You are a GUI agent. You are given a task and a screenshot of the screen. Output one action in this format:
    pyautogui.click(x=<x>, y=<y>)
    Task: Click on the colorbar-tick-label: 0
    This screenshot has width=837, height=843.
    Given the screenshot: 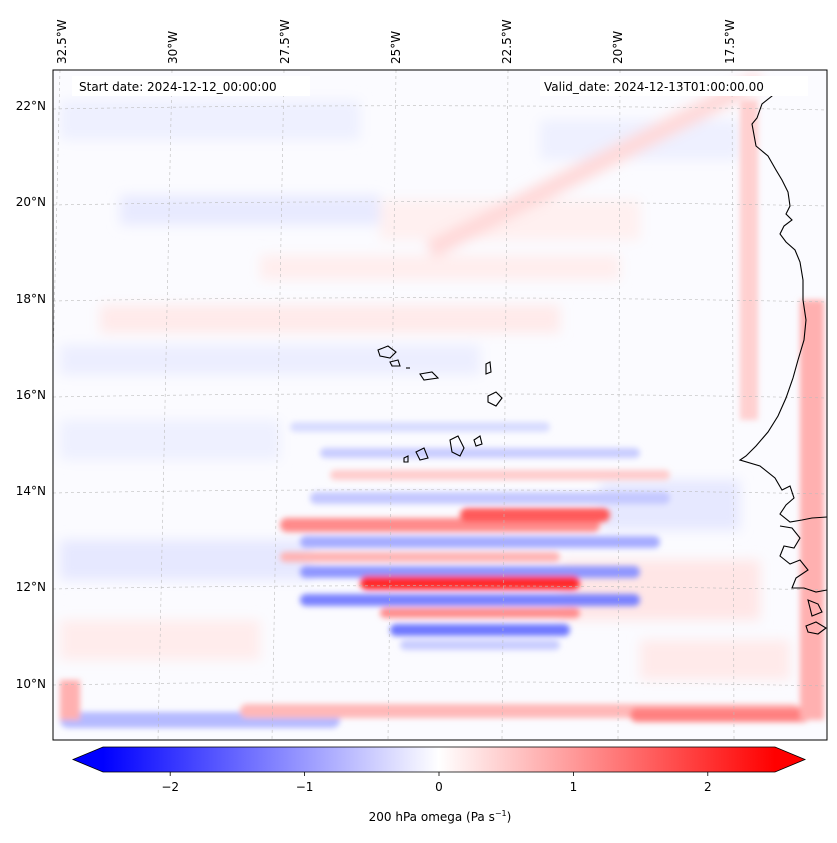 What is the action you would take?
    pyautogui.click(x=439, y=787)
    